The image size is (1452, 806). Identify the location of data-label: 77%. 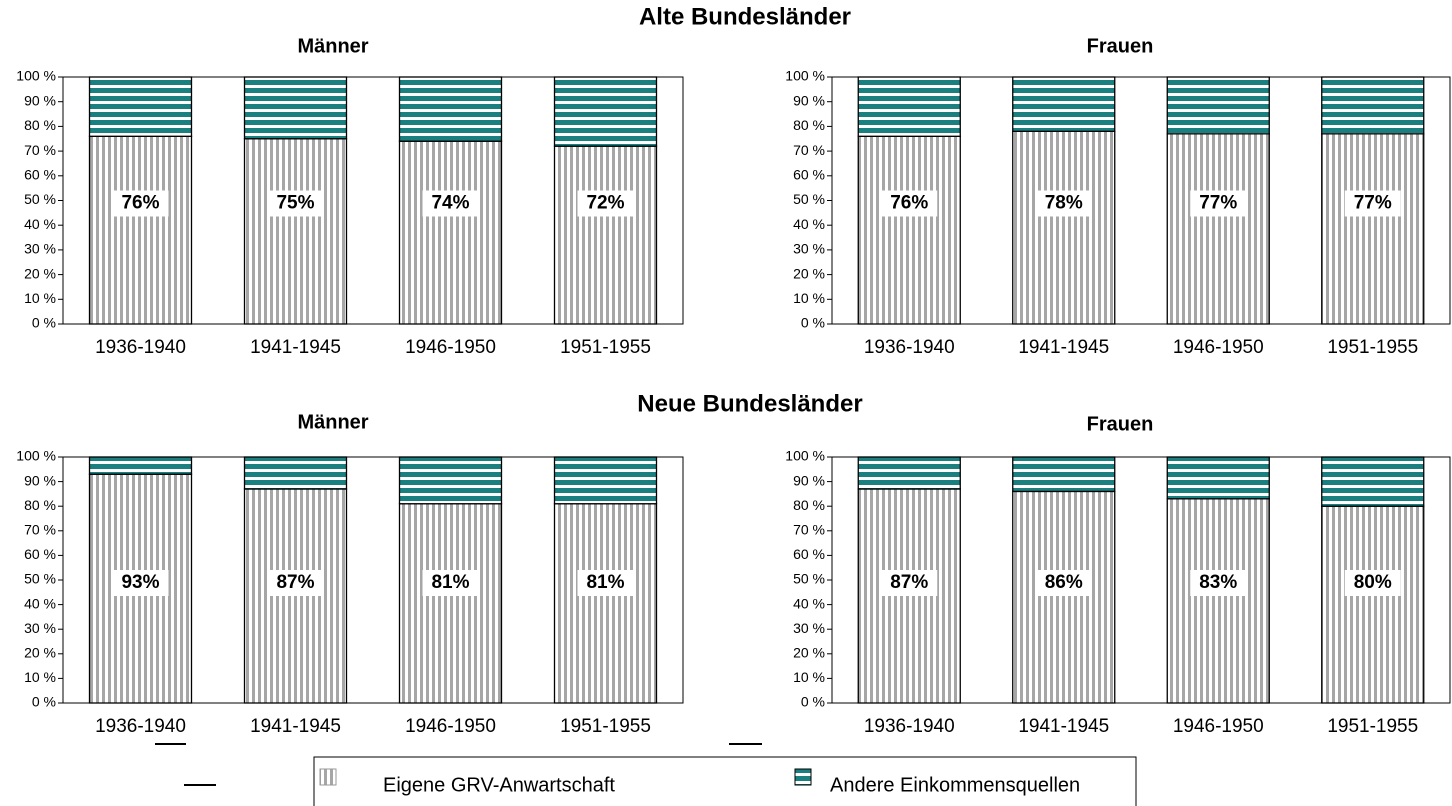
(1218, 203).